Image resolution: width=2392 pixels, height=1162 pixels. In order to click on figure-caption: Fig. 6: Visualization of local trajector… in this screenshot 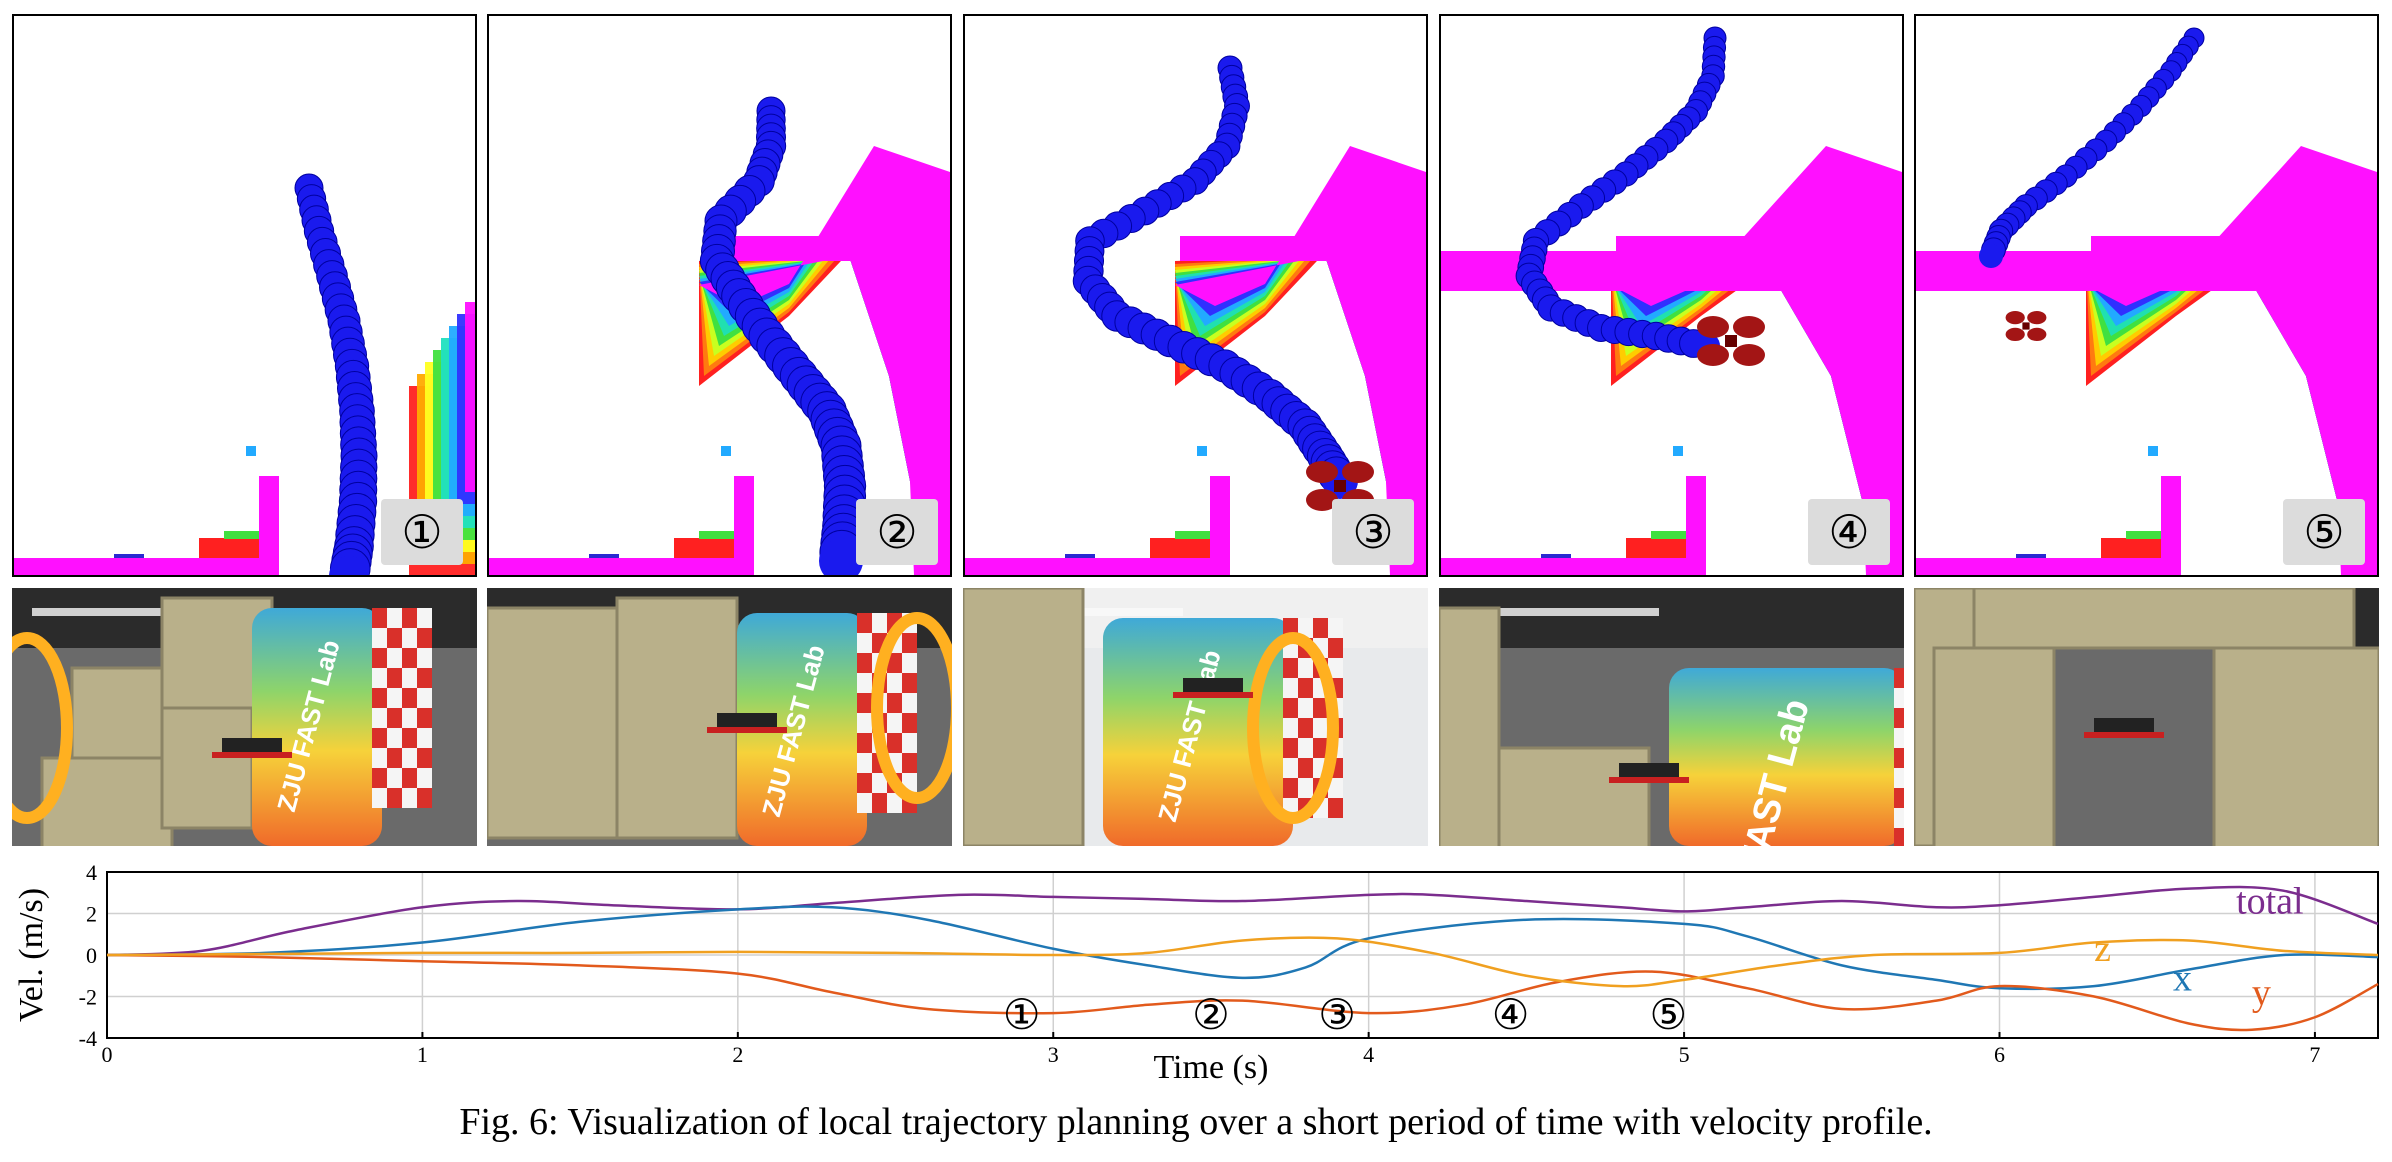, I will do `click(1196, 1122)`.